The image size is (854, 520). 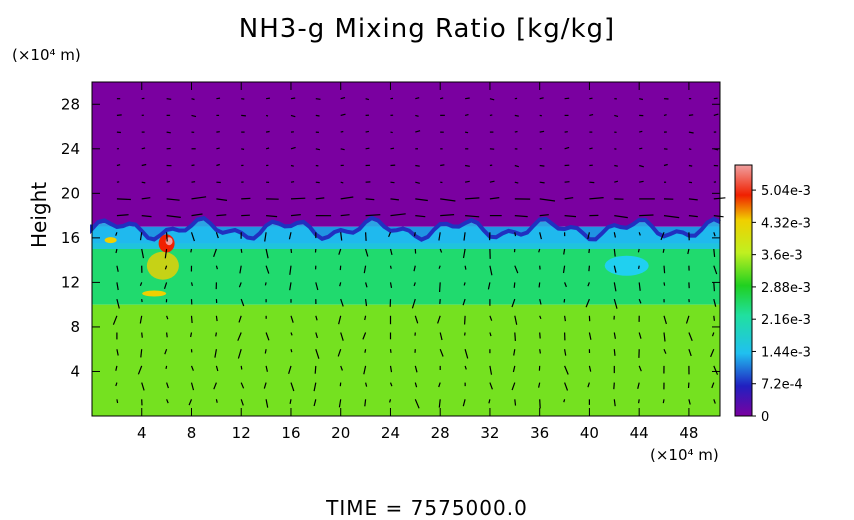 What do you see at coordinates (142, 433) in the screenshot?
I see `x-tick-label: 4` at bounding box center [142, 433].